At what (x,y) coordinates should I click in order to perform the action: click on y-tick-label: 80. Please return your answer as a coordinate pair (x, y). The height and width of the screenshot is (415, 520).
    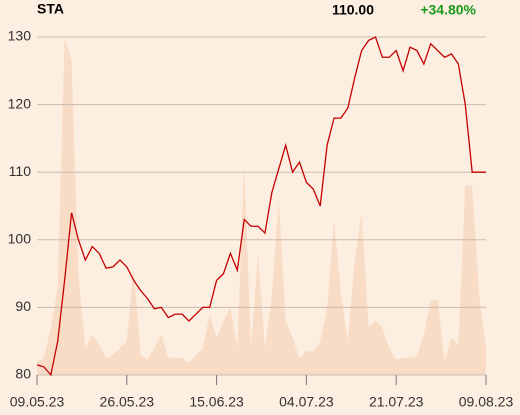
    Looking at the image, I should click on (23, 374).